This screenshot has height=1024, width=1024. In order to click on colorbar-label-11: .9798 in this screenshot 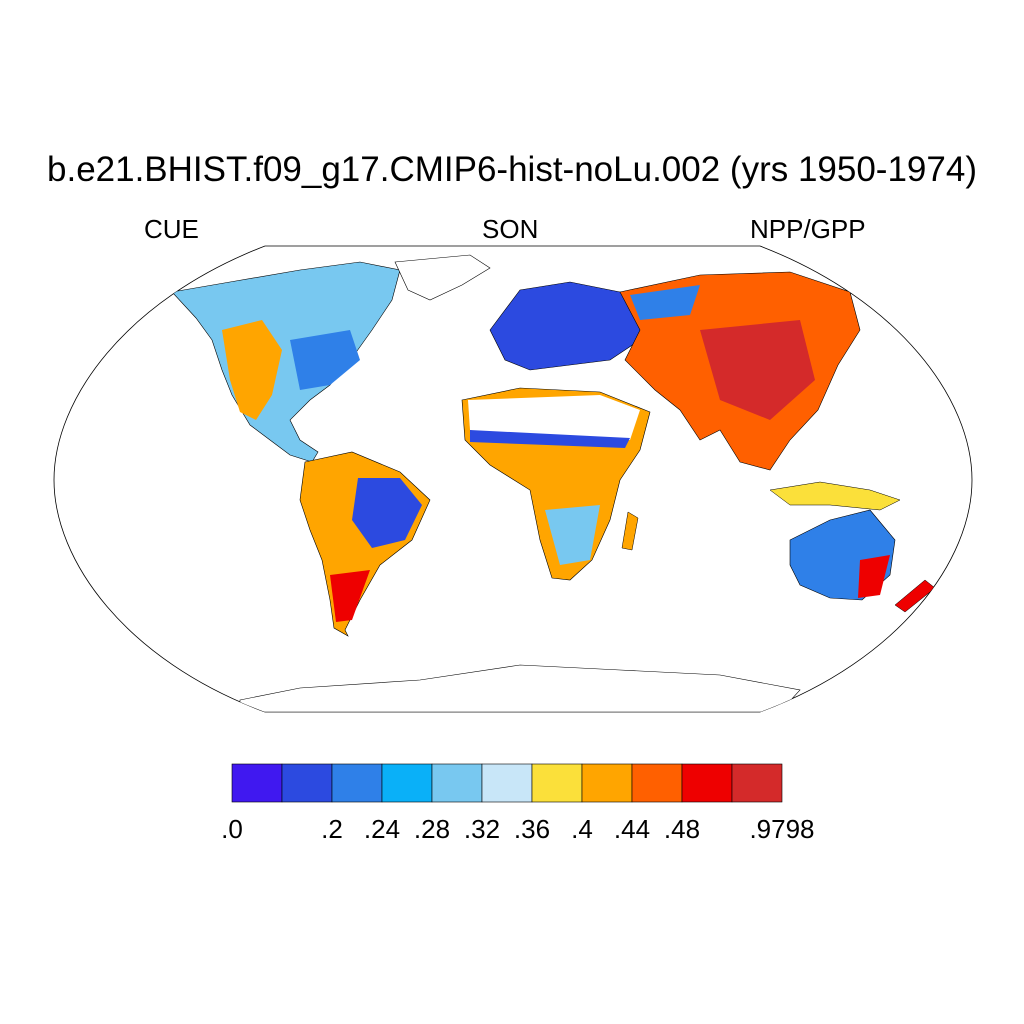, I will do `click(781, 829)`.